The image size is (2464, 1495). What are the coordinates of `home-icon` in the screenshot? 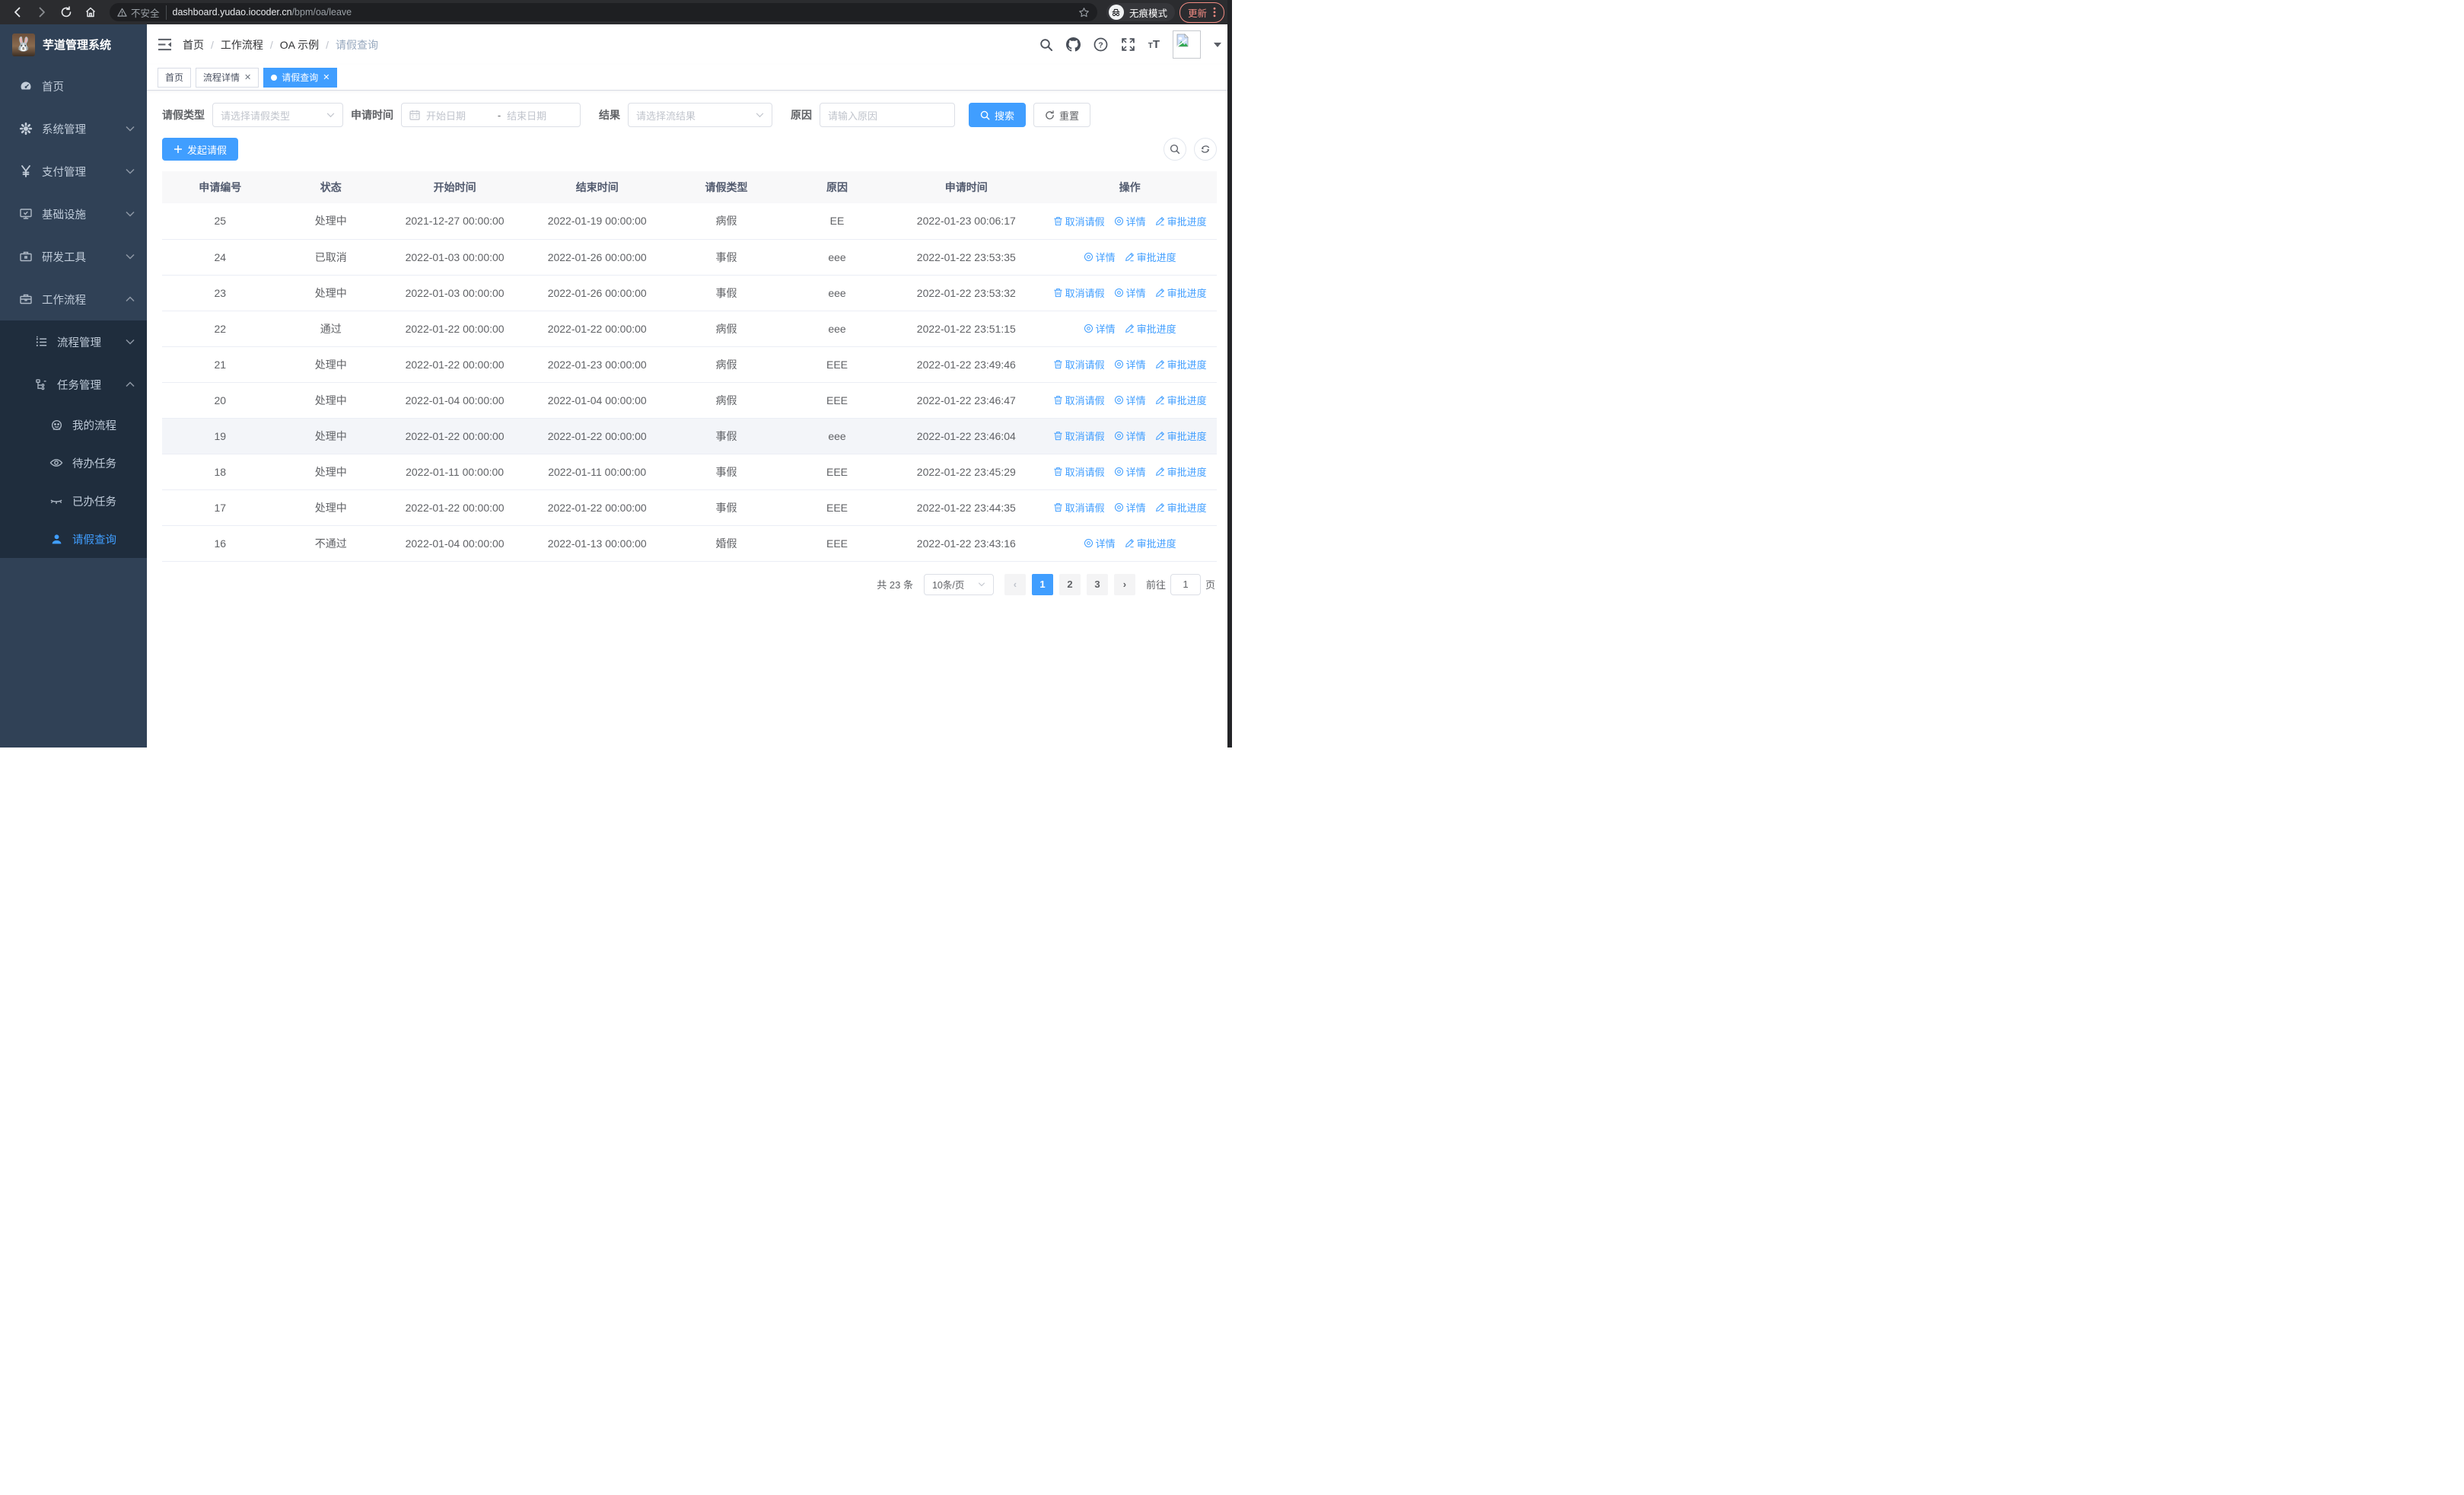 It's located at (90, 12).